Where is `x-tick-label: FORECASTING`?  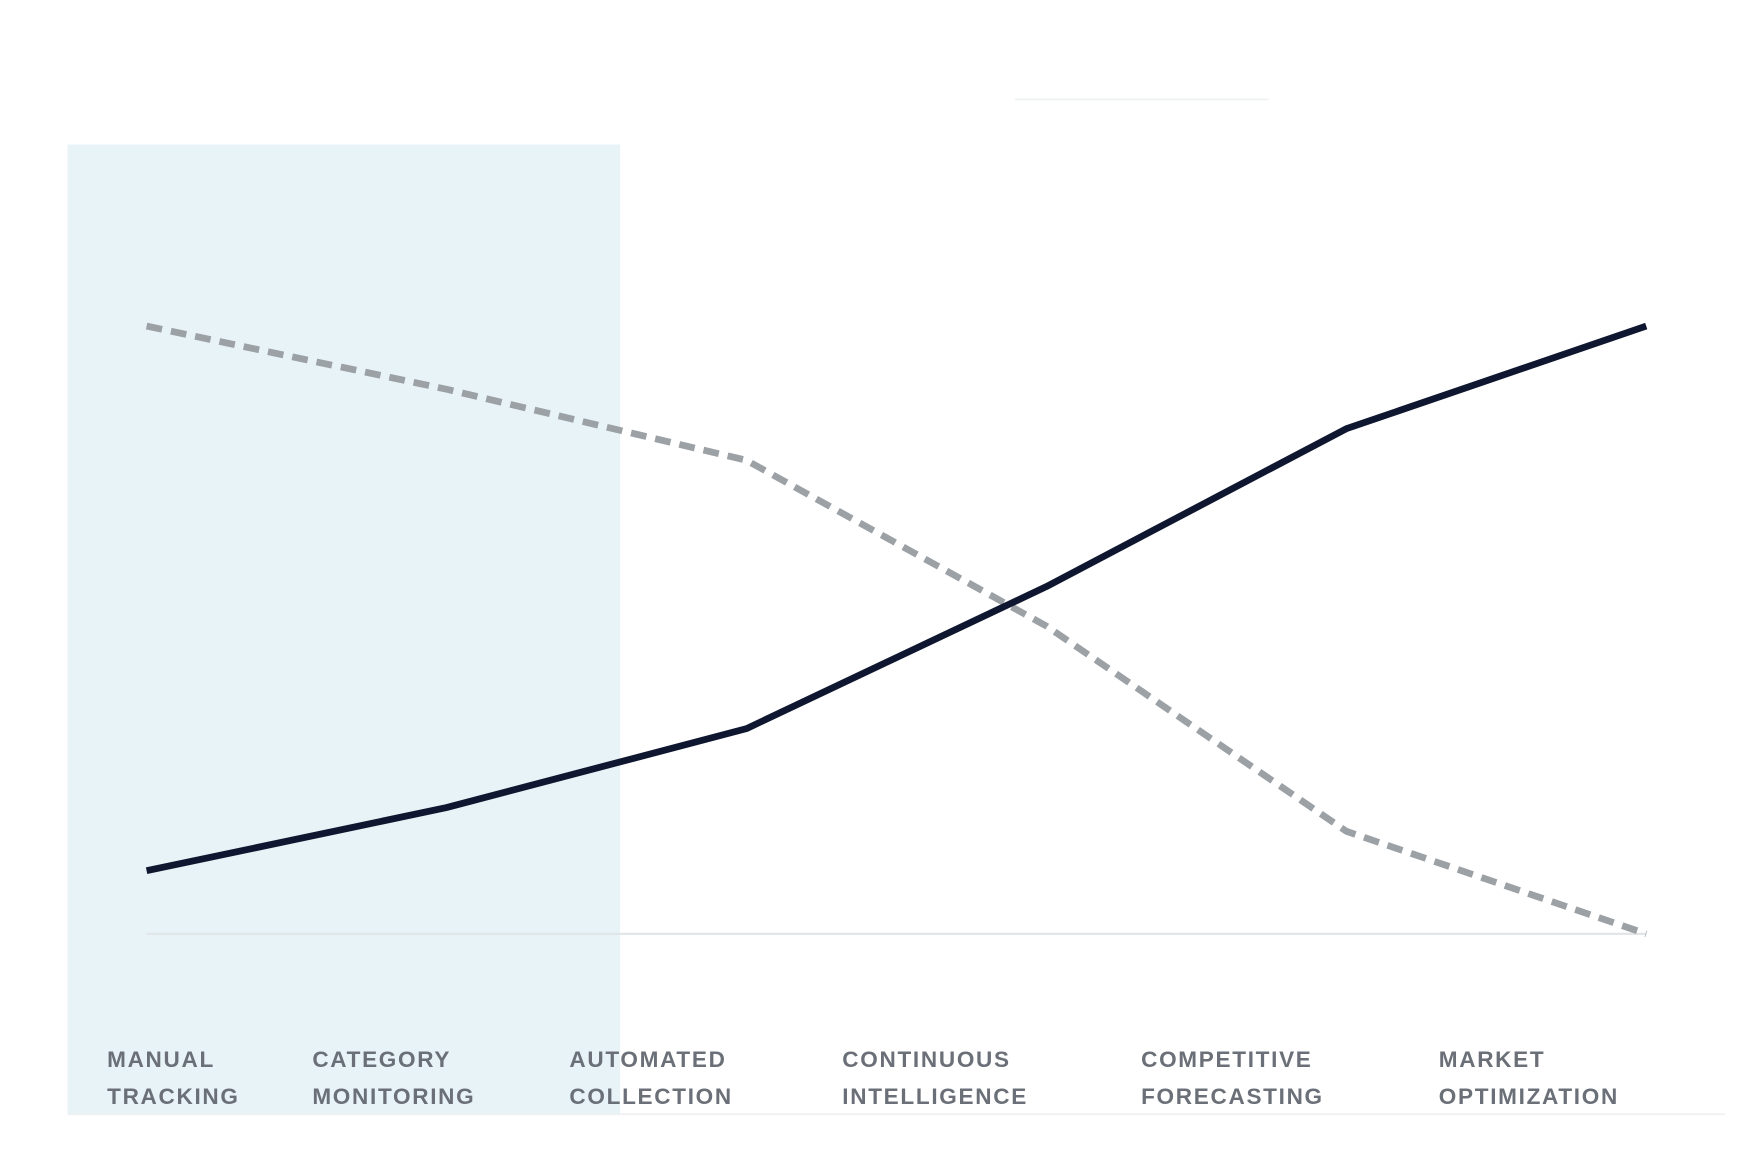 x-tick-label: FORECASTING is located at coordinates (1232, 1096).